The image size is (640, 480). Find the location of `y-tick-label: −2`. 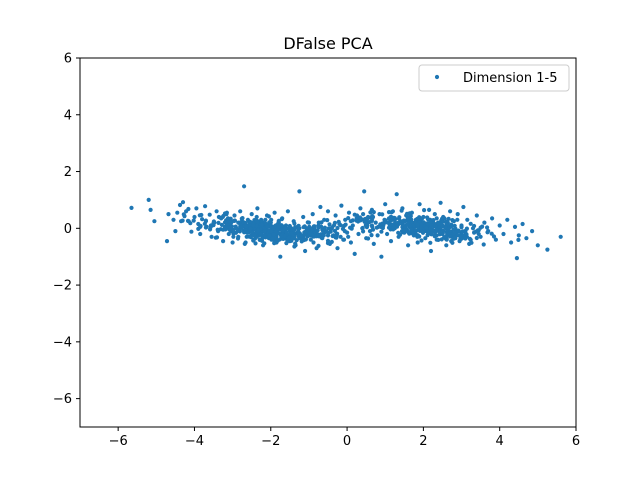

y-tick-label: −2 is located at coordinates (62, 286).